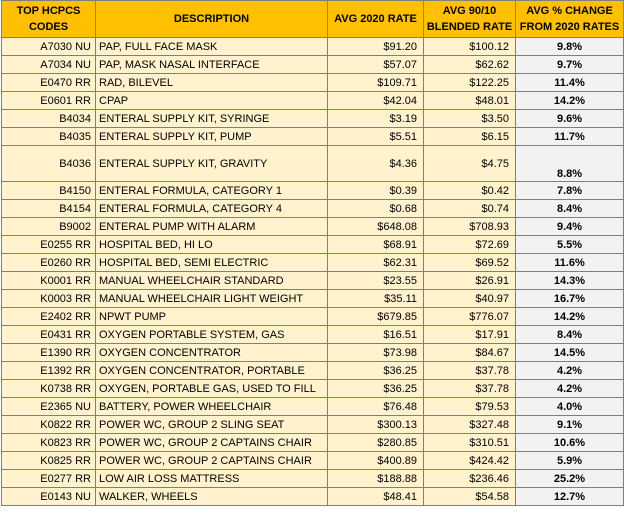 This screenshot has height=519, width=624. Describe the element at coordinates (469, 478) in the screenshot. I see `blended-rate-cell: $236.46` at that location.